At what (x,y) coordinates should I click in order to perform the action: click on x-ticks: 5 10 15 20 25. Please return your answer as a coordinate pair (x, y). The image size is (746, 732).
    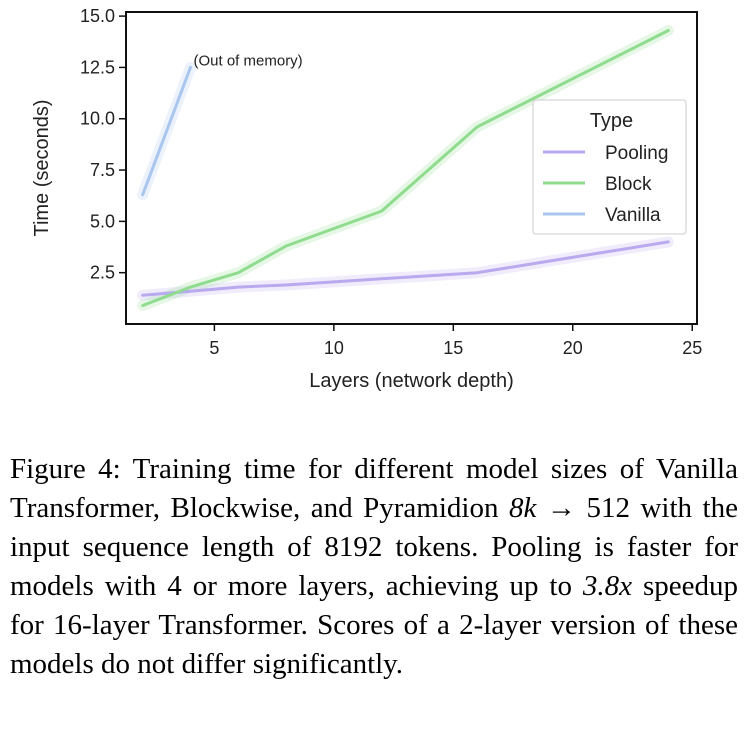
    Looking at the image, I should click on (455, 341).